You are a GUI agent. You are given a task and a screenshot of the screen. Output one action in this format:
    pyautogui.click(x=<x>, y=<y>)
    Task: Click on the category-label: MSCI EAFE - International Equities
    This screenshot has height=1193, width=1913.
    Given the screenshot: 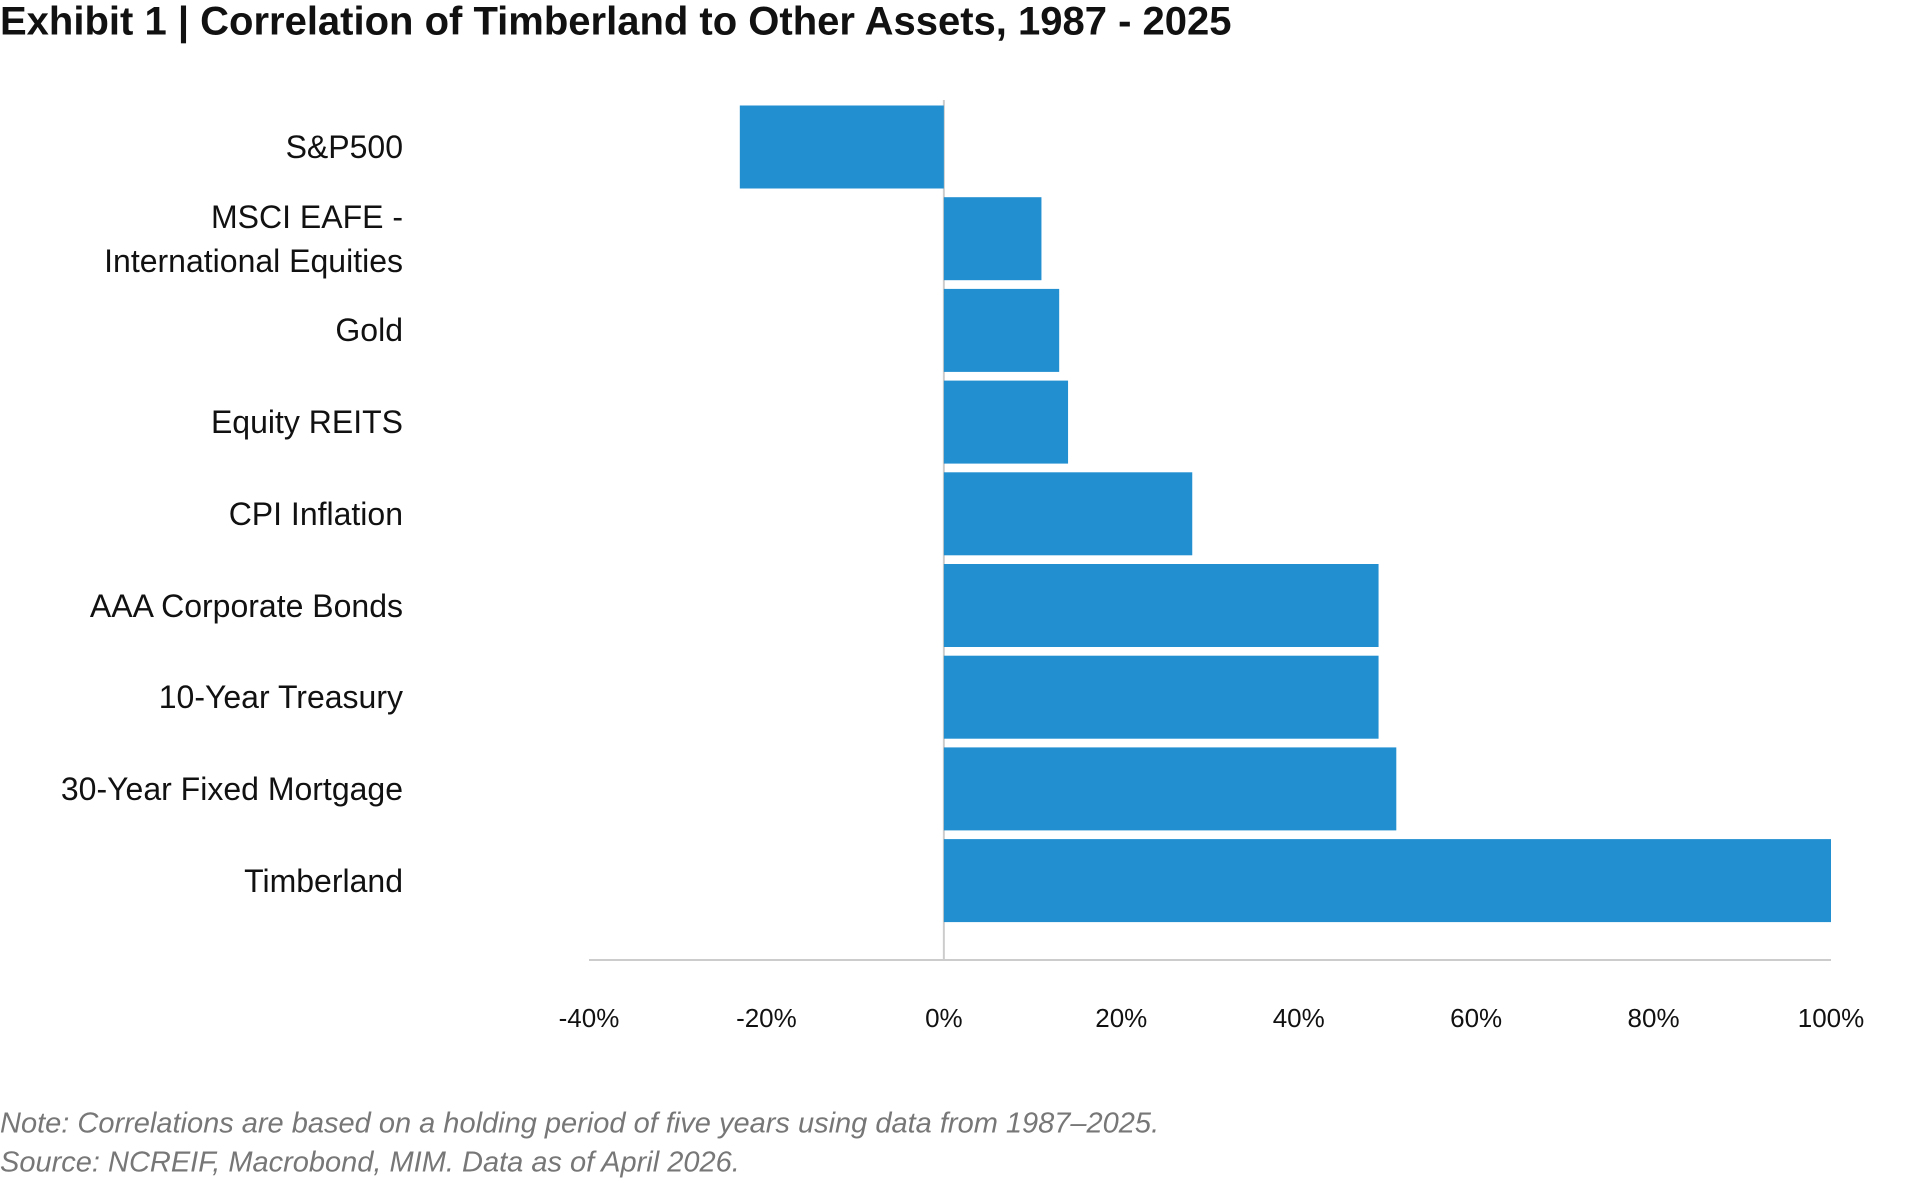 What is the action you would take?
    pyautogui.click(x=253, y=238)
    